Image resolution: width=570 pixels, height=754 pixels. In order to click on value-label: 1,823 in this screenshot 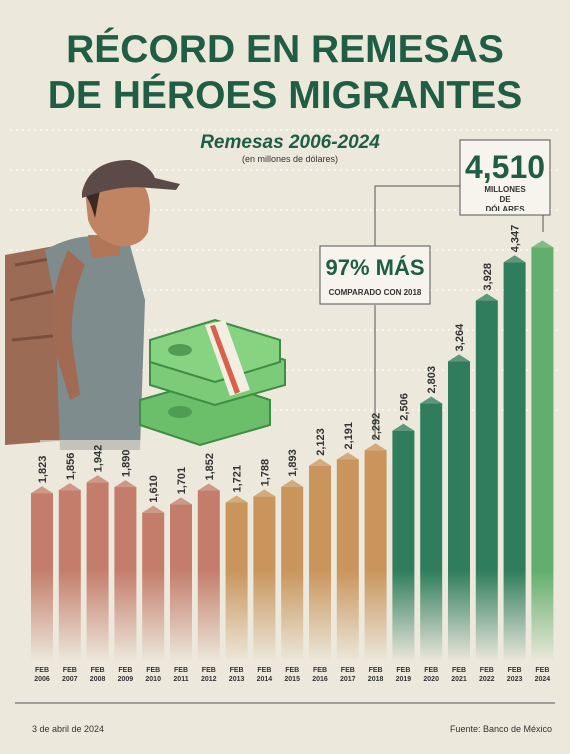, I will do `click(43, 470)`.